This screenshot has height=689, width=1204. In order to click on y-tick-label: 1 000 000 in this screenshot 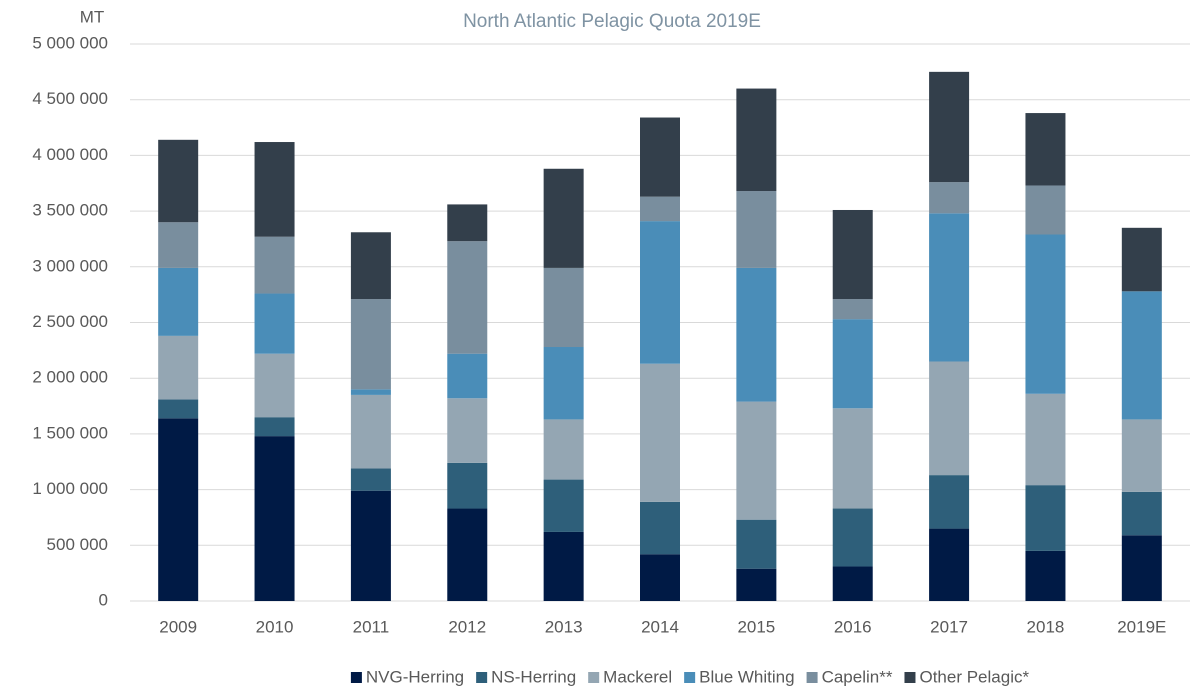, I will do `click(70, 488)`.